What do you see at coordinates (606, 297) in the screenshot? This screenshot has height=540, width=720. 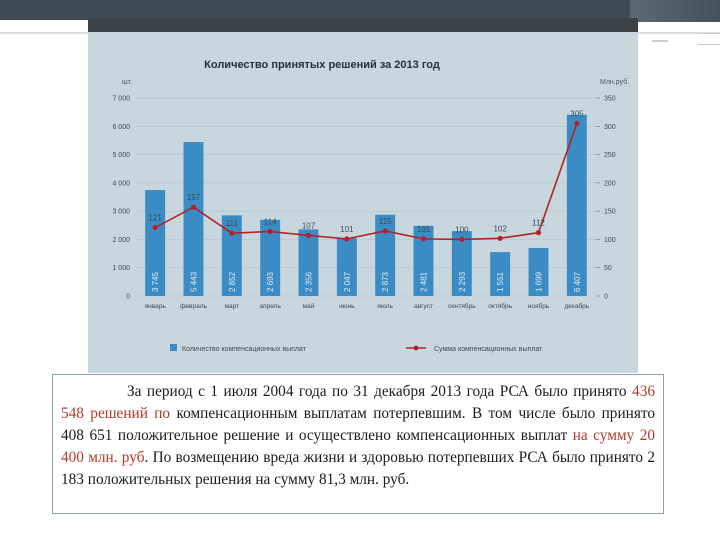 I see `right-tick-label: 0` at bounding box center [606, 297].